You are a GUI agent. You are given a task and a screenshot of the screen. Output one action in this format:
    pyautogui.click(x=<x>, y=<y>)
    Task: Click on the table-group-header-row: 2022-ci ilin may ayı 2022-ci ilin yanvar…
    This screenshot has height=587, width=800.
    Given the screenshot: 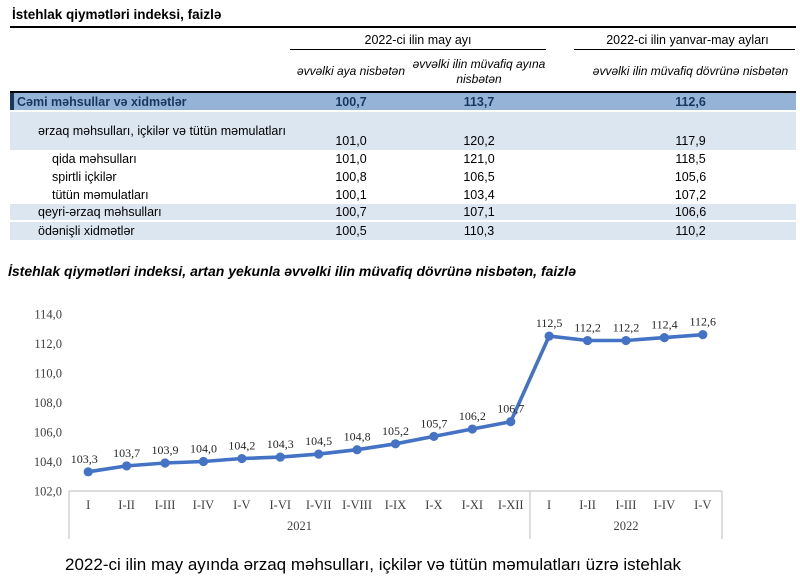 What is the action you would take?
    pyautogui.click(x=403, y=39)
    